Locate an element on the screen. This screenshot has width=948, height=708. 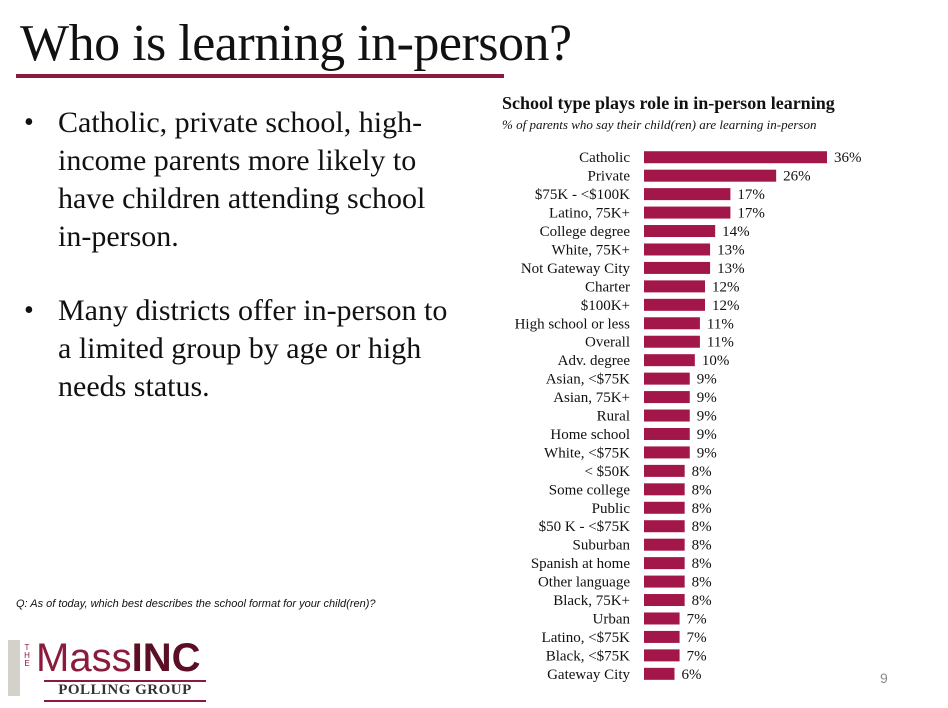
value-label: 6% is located at coordinates (692, 675).